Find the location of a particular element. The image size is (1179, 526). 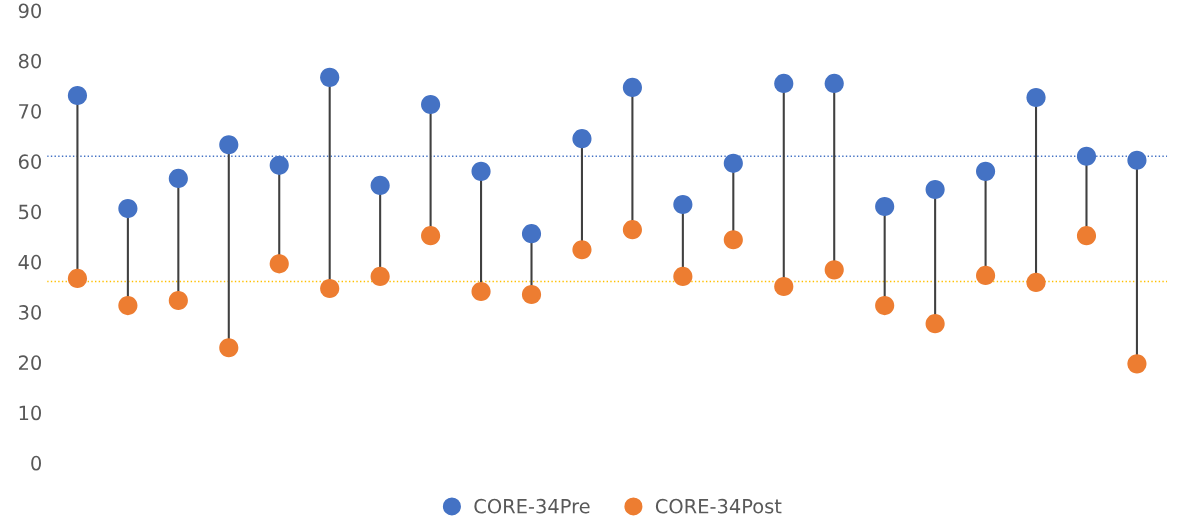

y-tick-label: 50 is located at coordinates (30, 212).